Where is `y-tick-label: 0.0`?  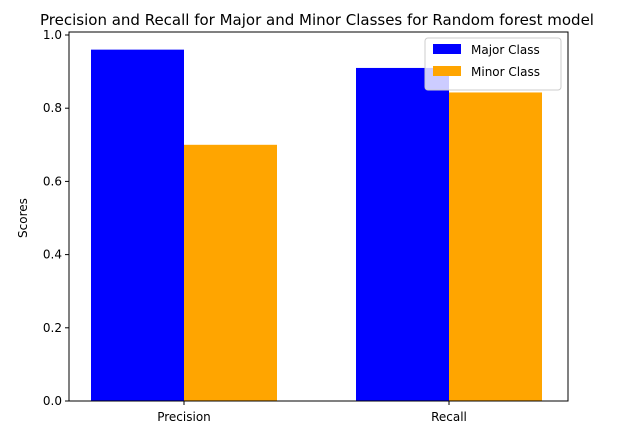
y-tick-label: 0.0 is located at coordinates (52, 401).